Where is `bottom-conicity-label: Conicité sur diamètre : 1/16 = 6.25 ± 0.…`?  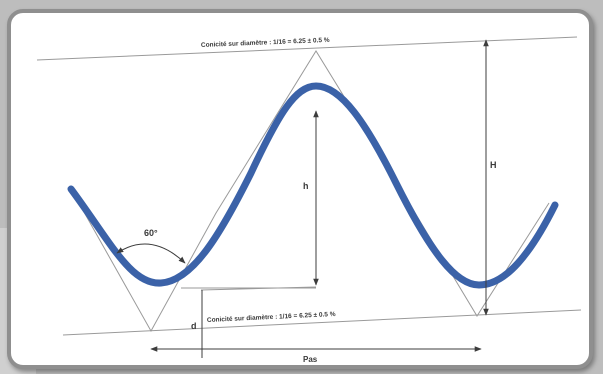
bottom-conicity-label: Conicité sur diamètre : 1/16 = 6.25 ± 0.… is located at coordinates (271, 317).